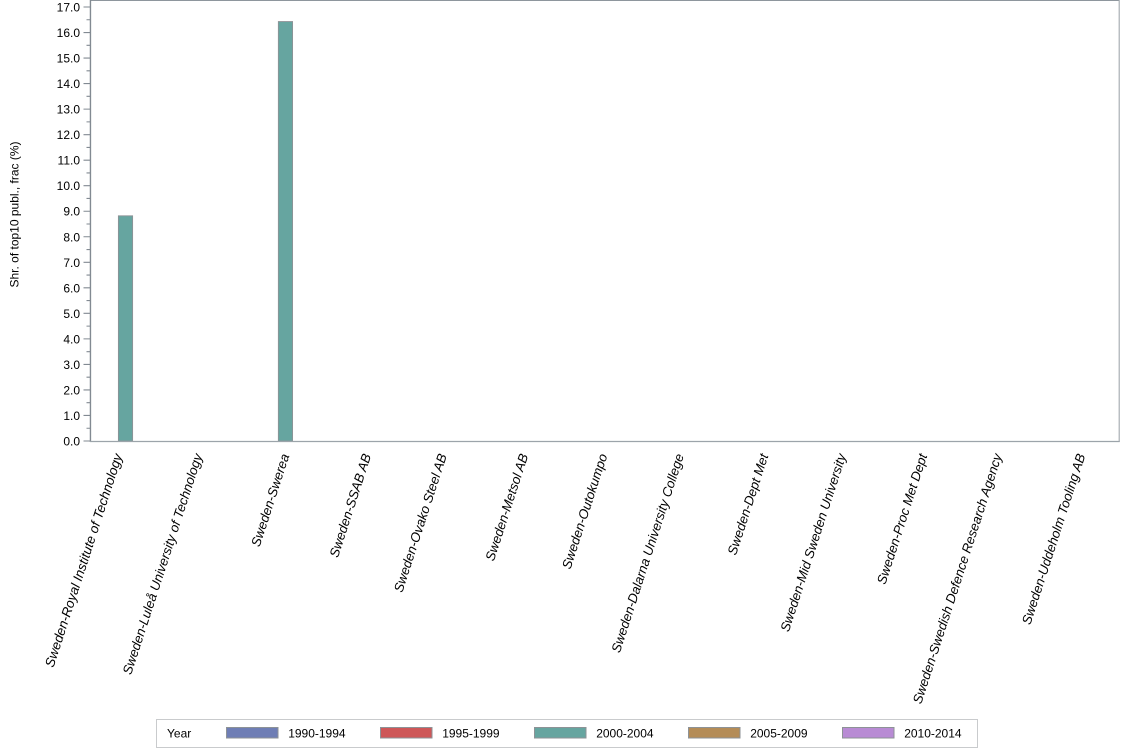 Image resolution: width=1134 pixels, height=756 pixels. I want to click on svg-text: 16.0, so click(69, 33).